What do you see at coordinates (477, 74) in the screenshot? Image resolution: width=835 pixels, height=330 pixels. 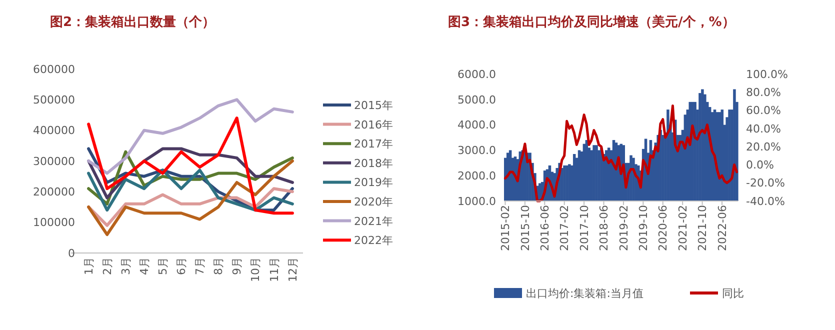 I see `y-tick-label: 6000.0` at bounding box center [477, 74].